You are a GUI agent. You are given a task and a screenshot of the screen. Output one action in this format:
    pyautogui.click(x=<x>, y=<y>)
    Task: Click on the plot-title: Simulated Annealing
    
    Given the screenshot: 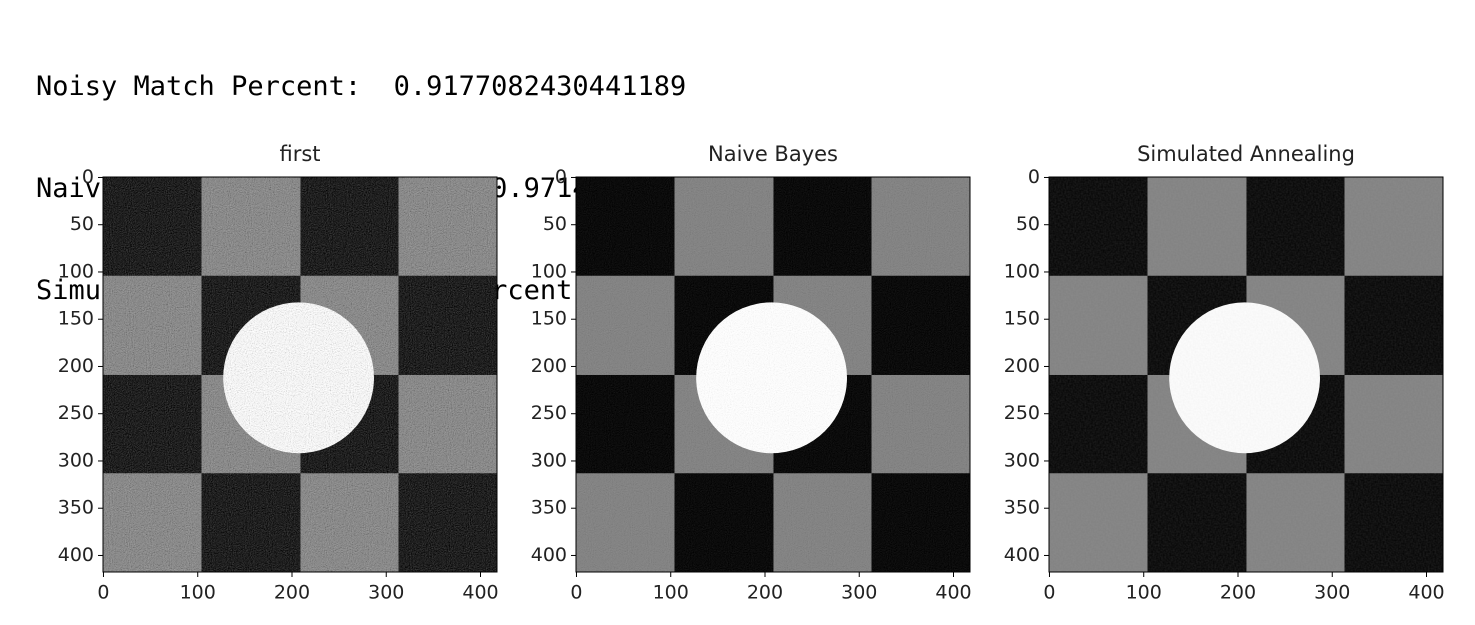 What is the action you would take?
    pyautogui.click(x=1246, y=154)
    